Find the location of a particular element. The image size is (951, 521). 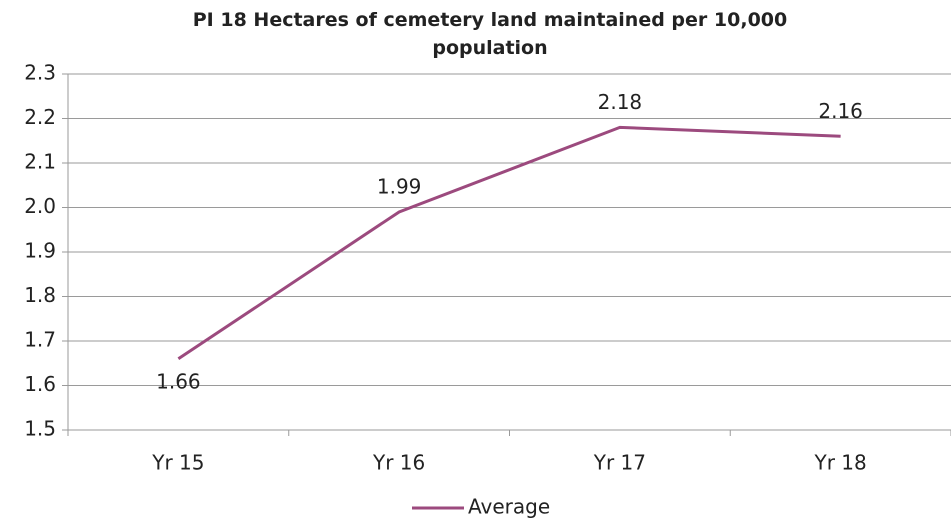

y-tick-label: 1.7 is located at coordinates (40, 340).